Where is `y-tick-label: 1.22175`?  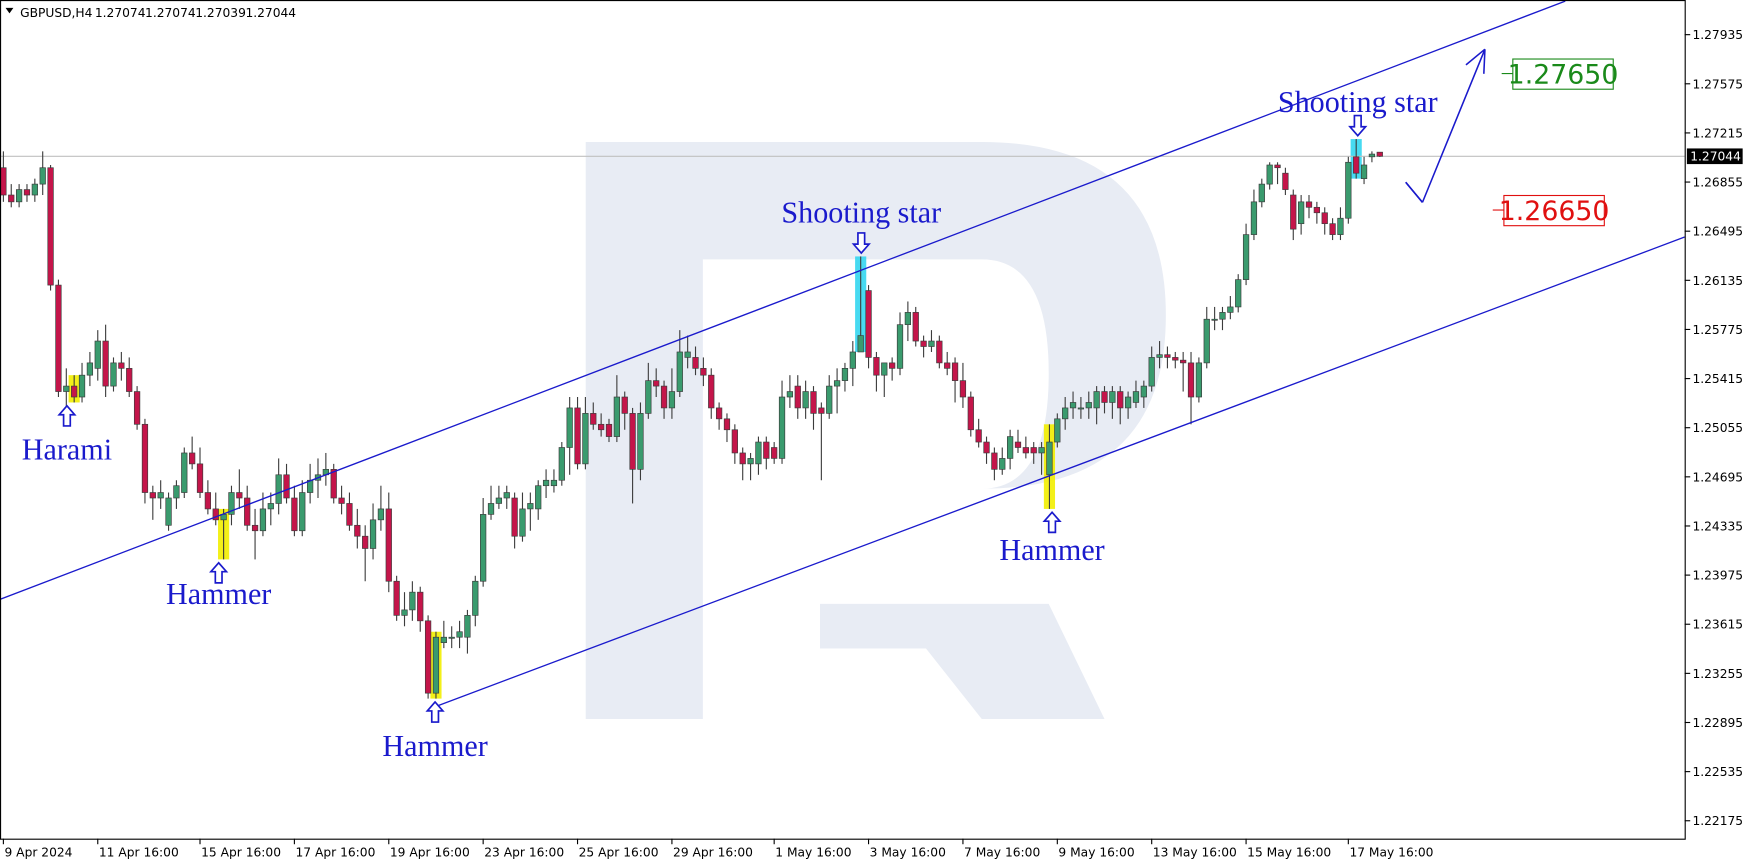
y-tick-label: 1.22175 is located at coordinates (1717, 821).